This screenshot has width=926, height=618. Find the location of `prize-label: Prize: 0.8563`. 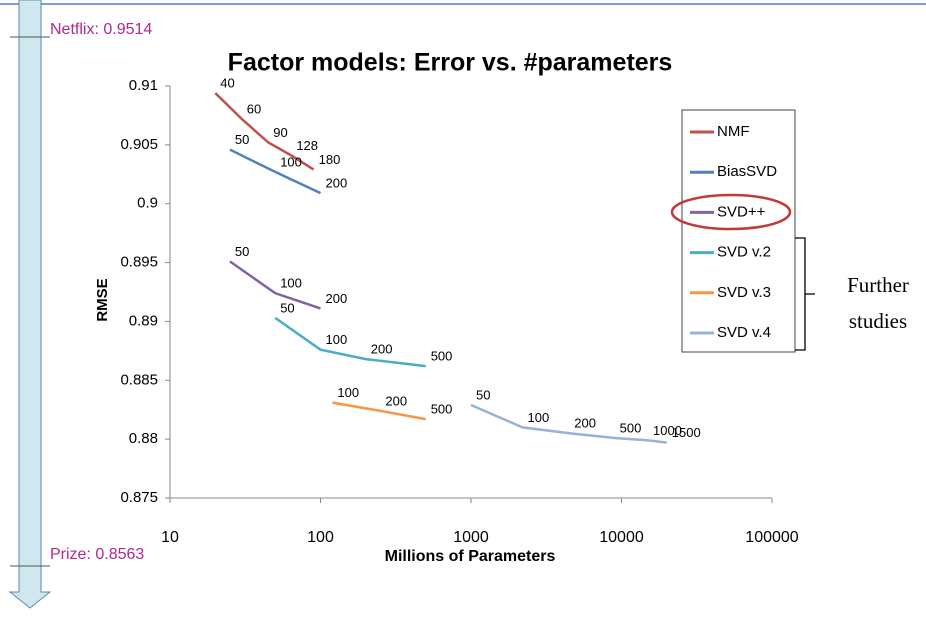

prize-label: Prize: 0.8563 is located at coordinates (97, 554).